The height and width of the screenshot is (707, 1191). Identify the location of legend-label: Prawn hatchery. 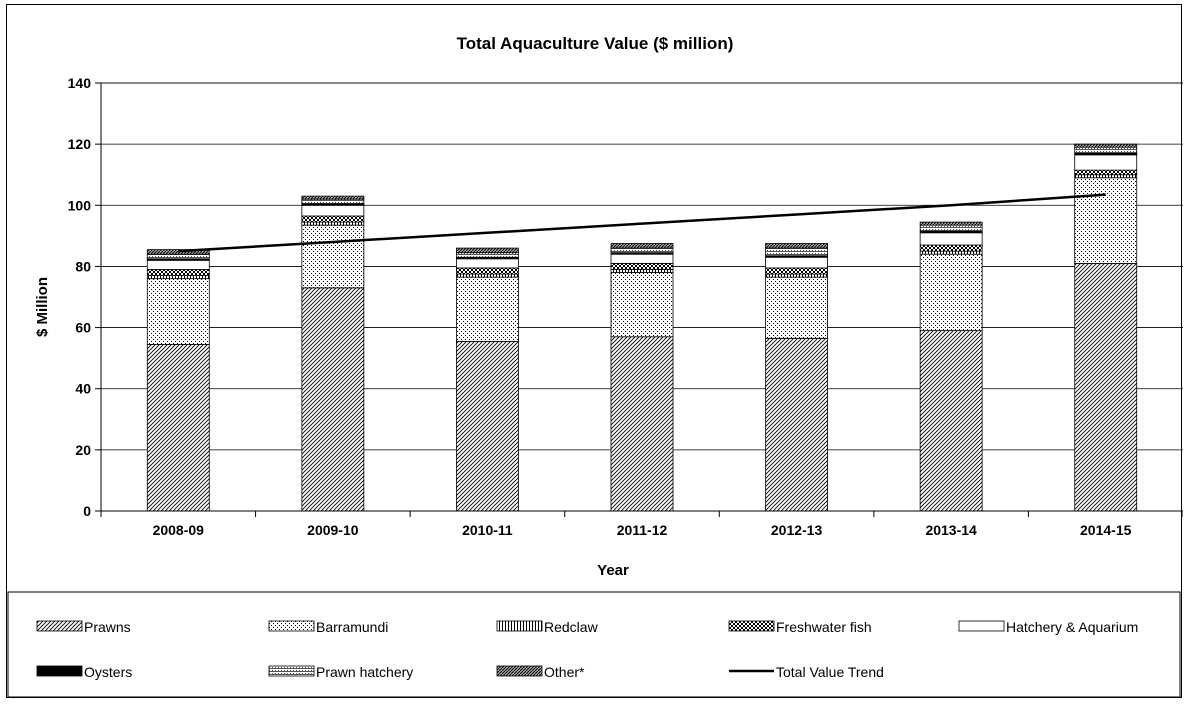
(364, 672).